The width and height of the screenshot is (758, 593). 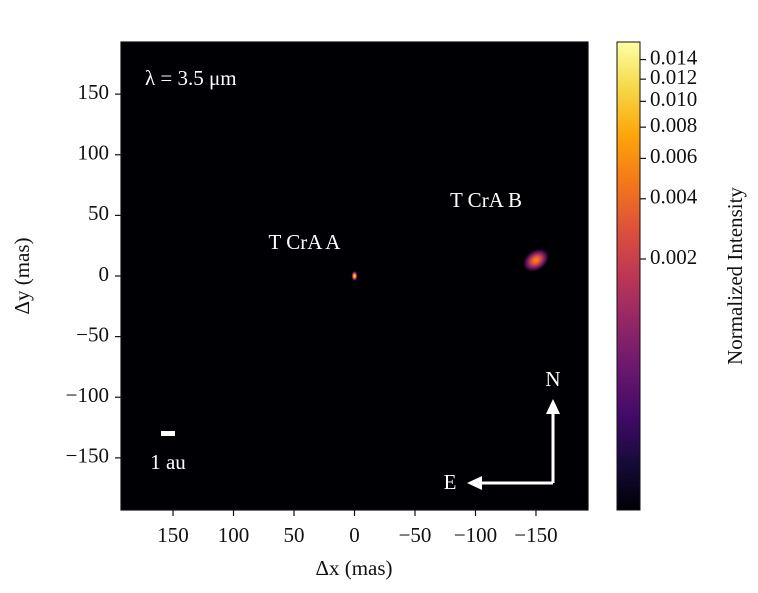 I want to click on north-label: N, so click(x=552, y=379).